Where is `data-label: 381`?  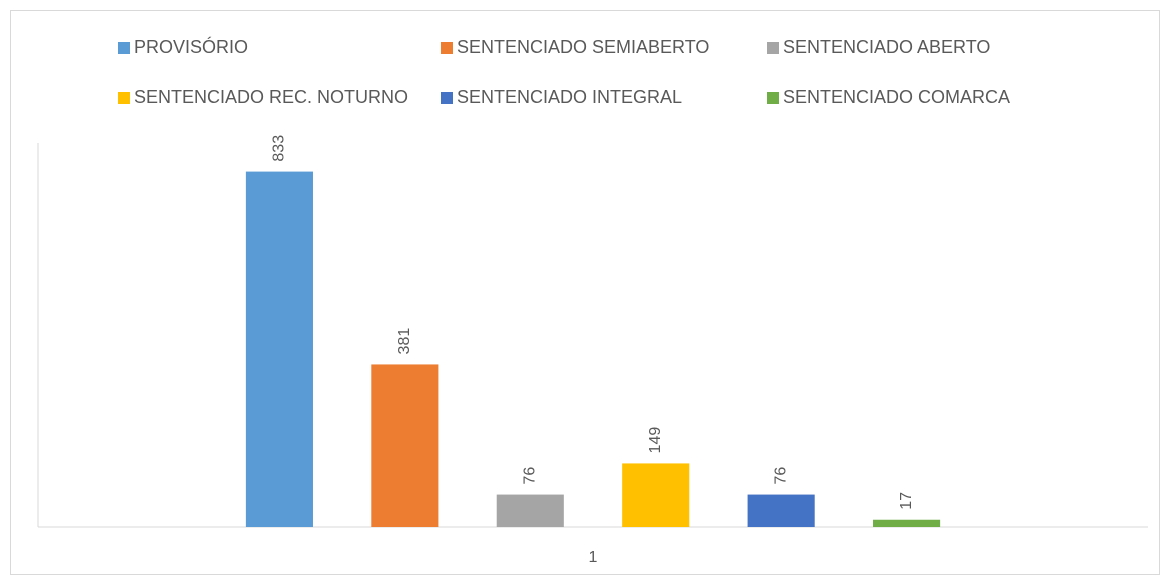 data-label: 381 is located at coordinates (404, 341).